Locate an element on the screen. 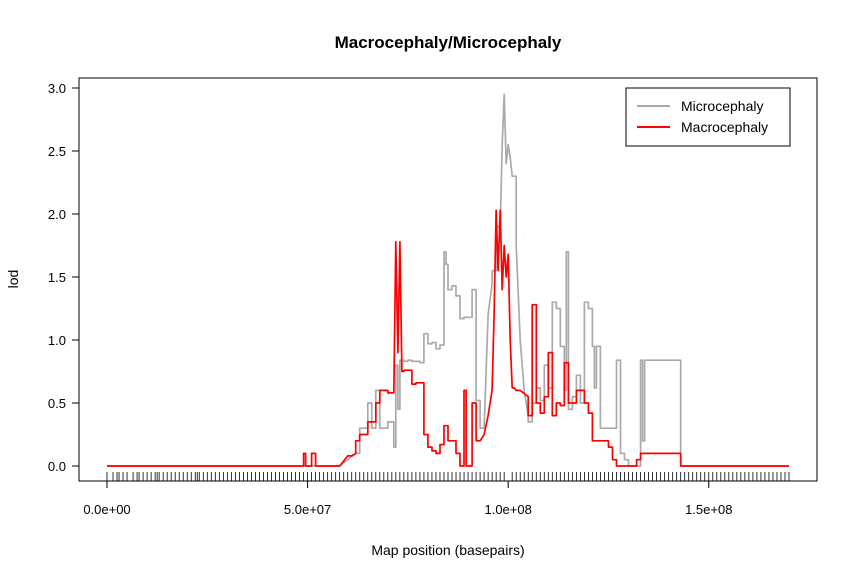 This screenshot has height=579, width=857. y-tick-label: 2.5 is located at coordinates (57, 151).